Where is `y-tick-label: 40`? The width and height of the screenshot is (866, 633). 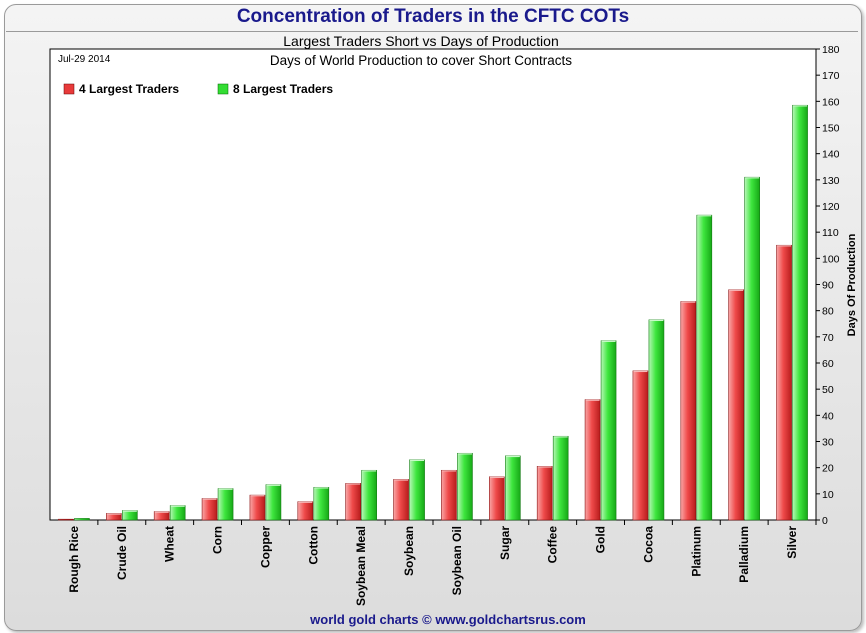
y-tick-label: 40 is located at coordinates (828, 416).